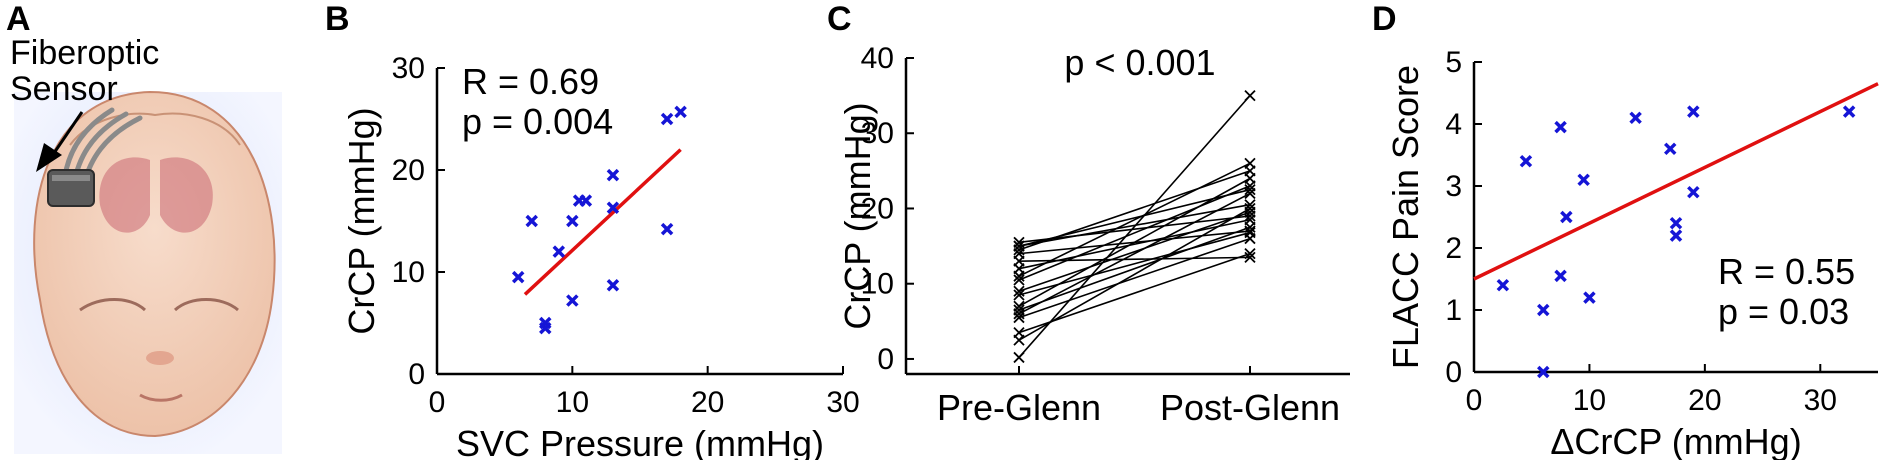 Image resolution: width=1894 pixels, height=460 pixels. Describe the element at coordinates (1675, 440) in the screenshot. I see `x-axis-title: ΔCrCP (mmHg)` at that location.